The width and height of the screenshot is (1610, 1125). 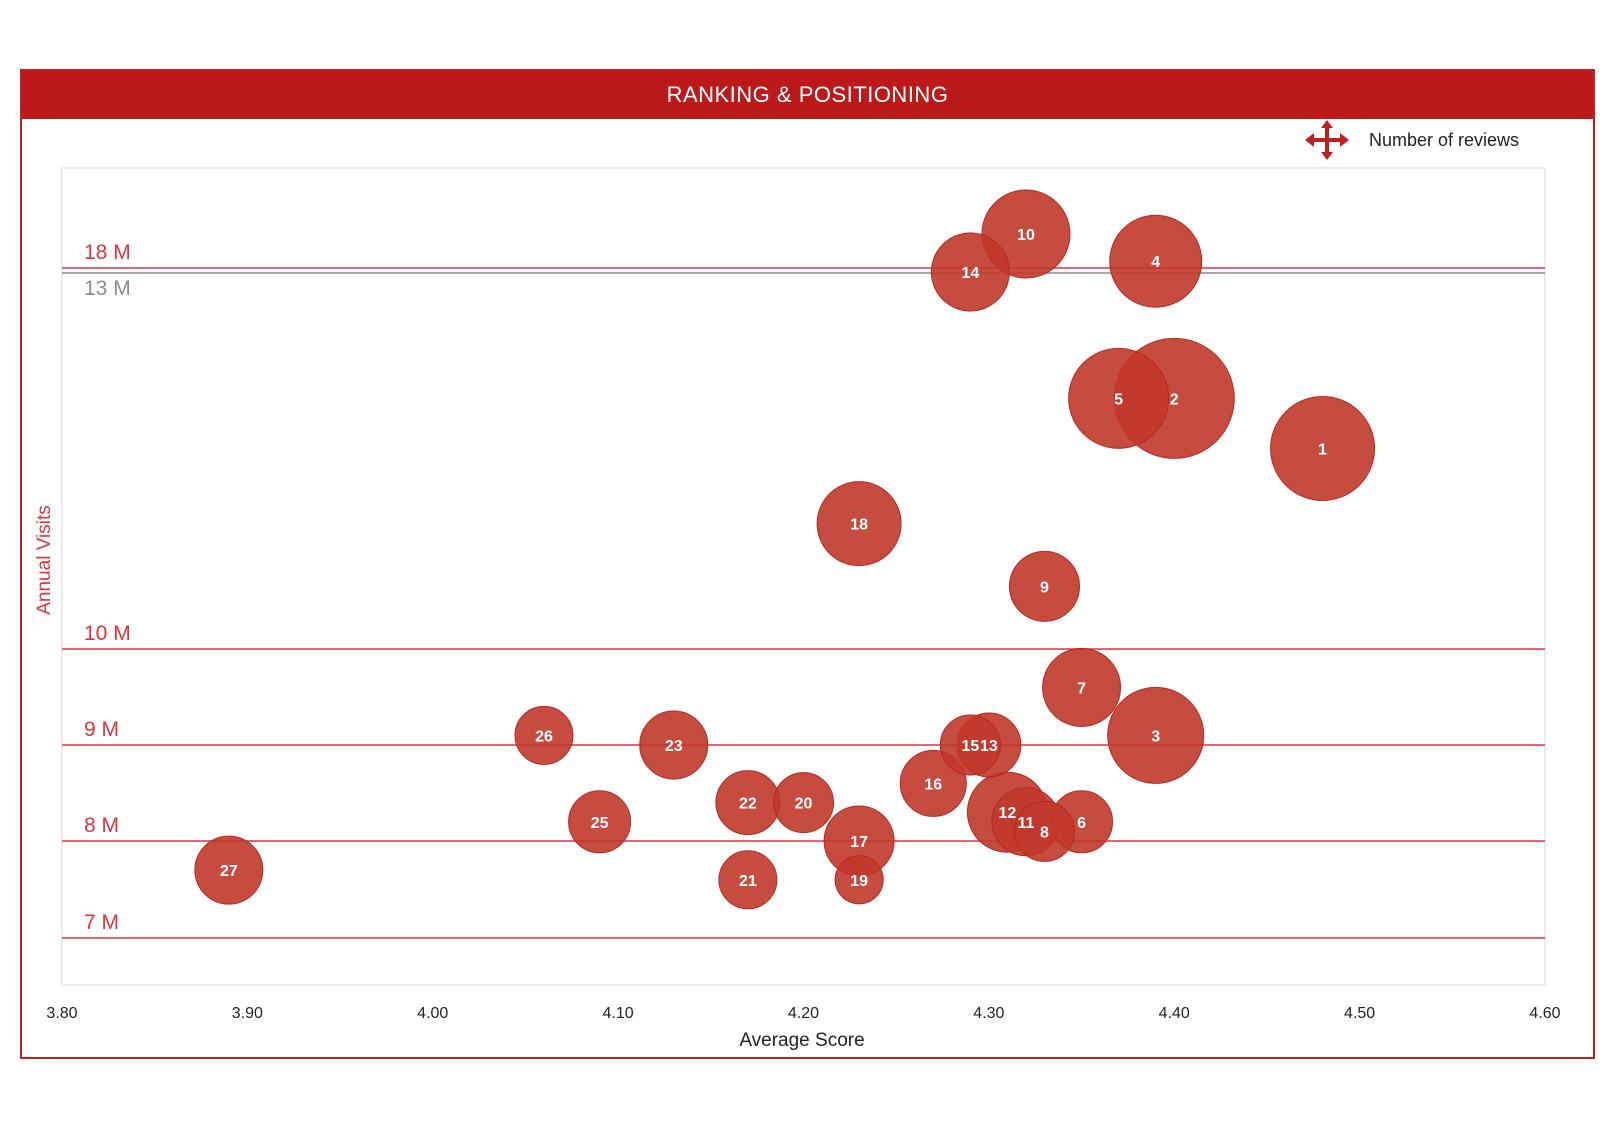 I want to click on x-tick-label: 4.50, so click(x=1359, y=1013).